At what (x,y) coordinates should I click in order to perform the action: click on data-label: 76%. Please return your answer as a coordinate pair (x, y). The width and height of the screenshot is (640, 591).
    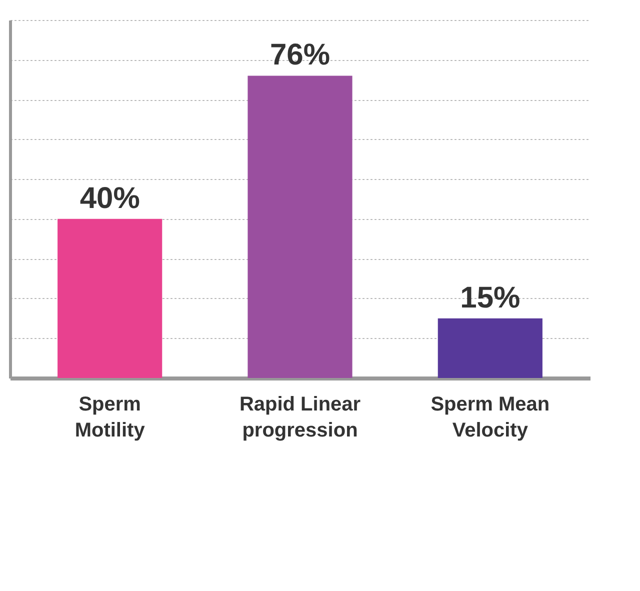
    Looking at the image, I should click on (300, 55).